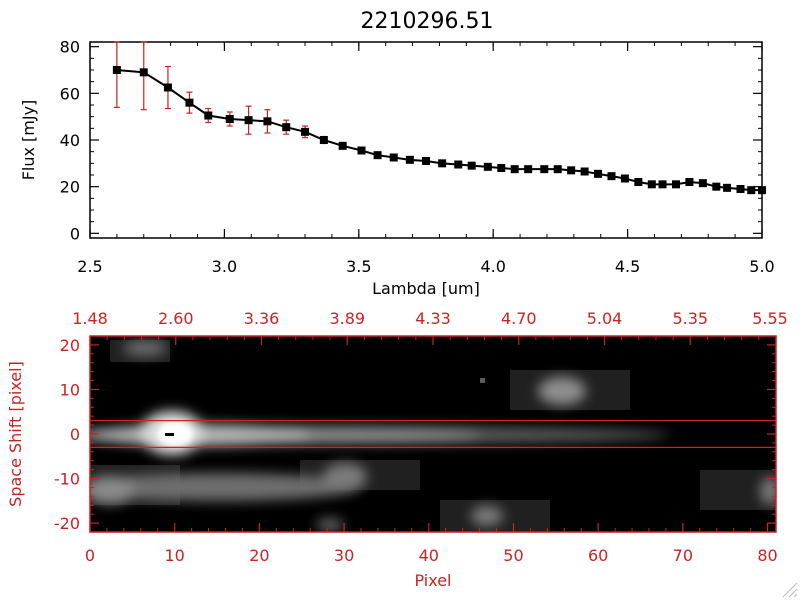 Image resolution: width=800 pixels, height=600 pixels. I want to click on top-tick-label: 2.60, so click(176, 318).